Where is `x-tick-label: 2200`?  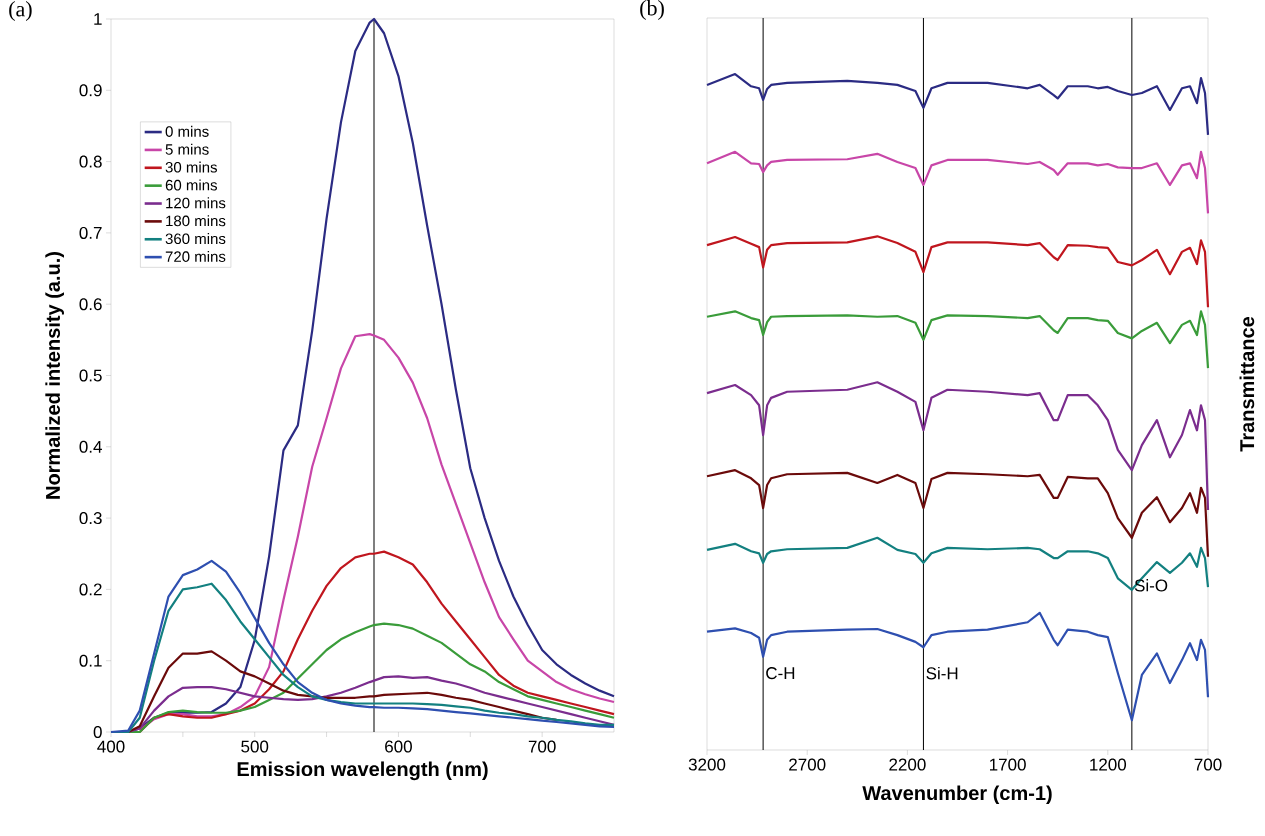 x-tick-label: 2200 is located at coordinates (907, 764).